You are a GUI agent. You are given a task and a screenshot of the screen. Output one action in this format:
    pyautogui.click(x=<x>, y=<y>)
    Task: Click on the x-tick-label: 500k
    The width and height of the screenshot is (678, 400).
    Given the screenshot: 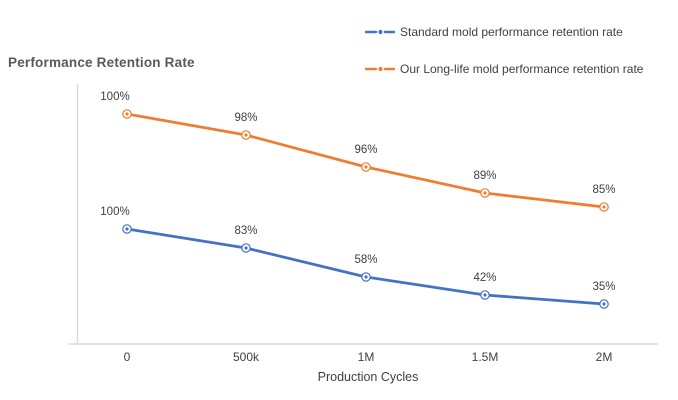 What is the action you would take?
    pyautogui.click(x=246, y=357)
    